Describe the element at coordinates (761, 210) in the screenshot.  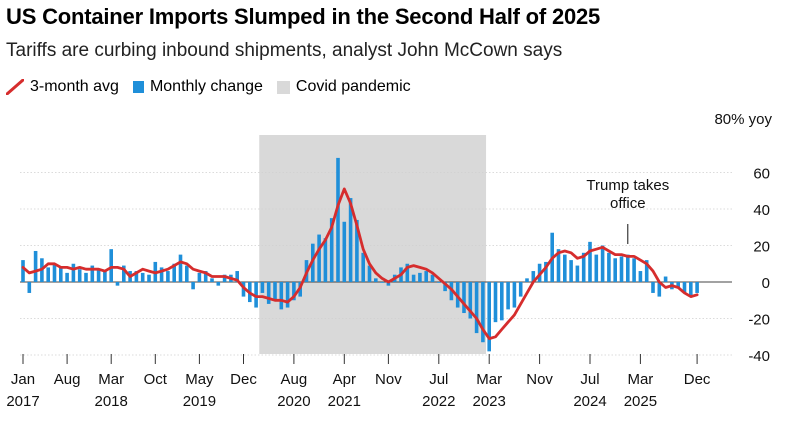
I see `y-tick-label: 40` at that location.